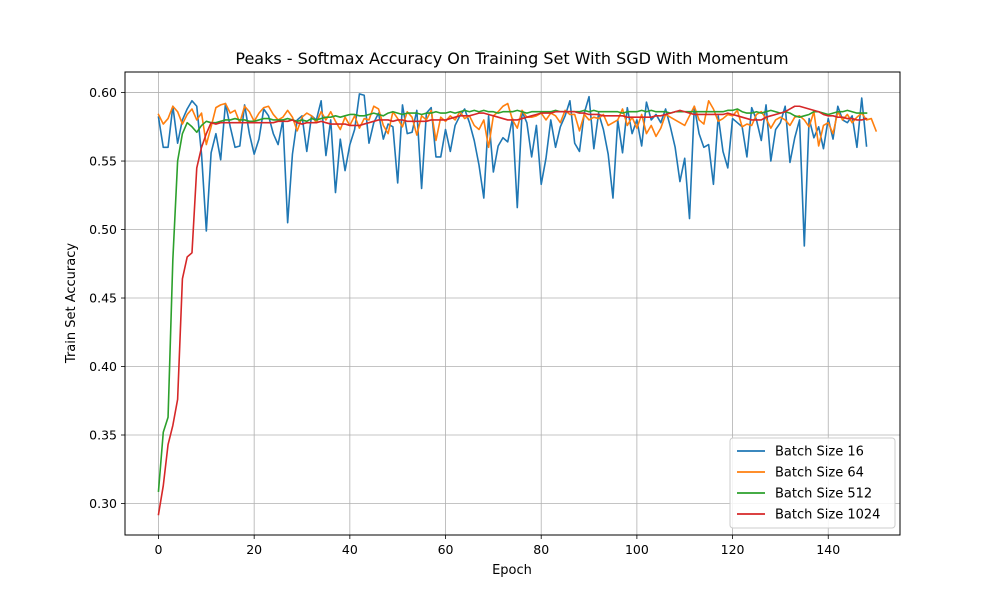 Image resolution: width=1000 pixels, height=600 pixels. What do you see at coordinates (541, 549) in the screenshot?
I see `x-tick-label: 80` at bounding box center [541, 549].